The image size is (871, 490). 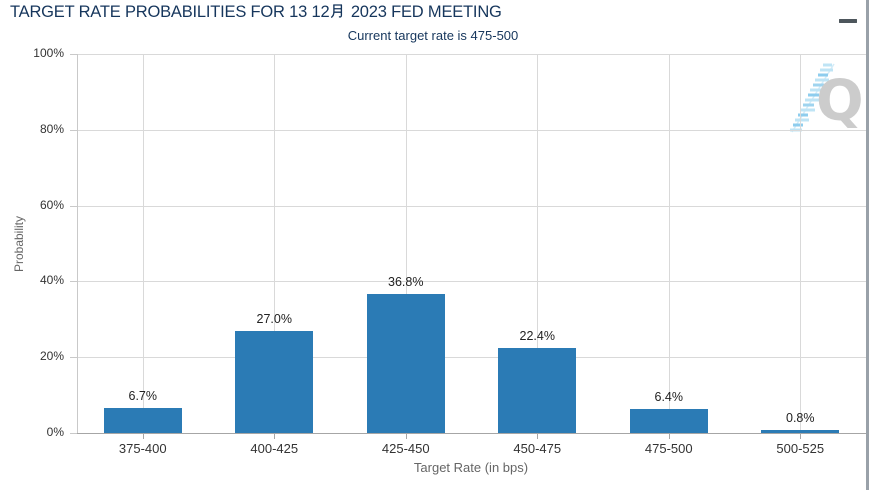 I want to click on x-tick-label: 400-425, so click(x=274, y=448).